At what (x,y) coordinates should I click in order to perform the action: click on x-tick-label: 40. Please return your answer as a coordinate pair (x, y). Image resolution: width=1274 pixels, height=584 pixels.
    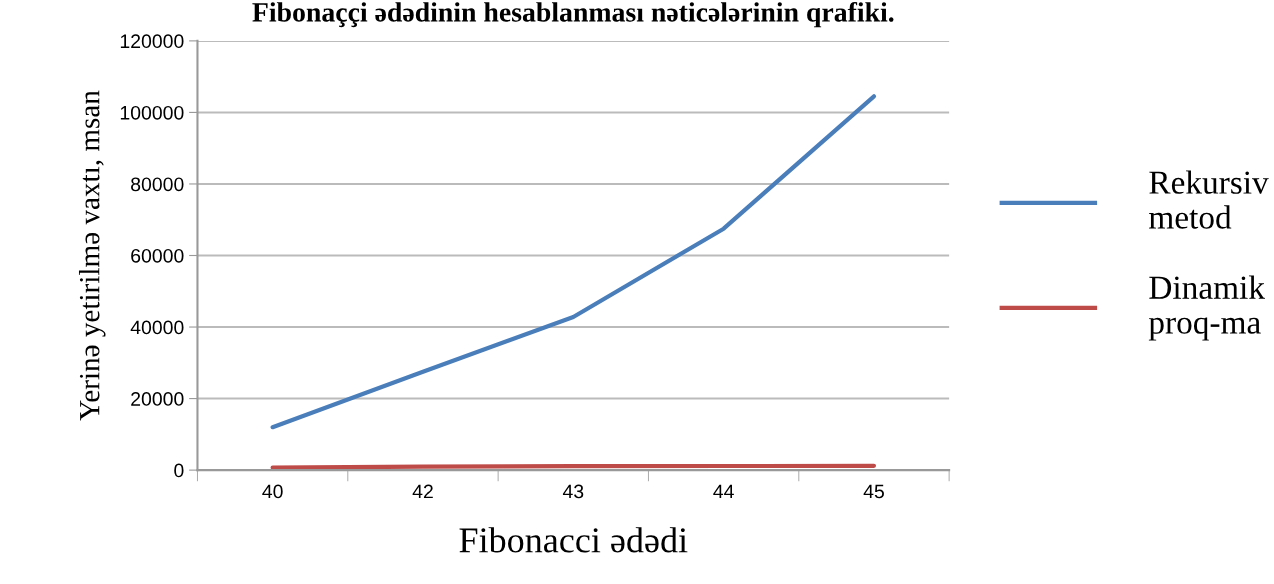
    Looking at the image, I should click on (272, 491).